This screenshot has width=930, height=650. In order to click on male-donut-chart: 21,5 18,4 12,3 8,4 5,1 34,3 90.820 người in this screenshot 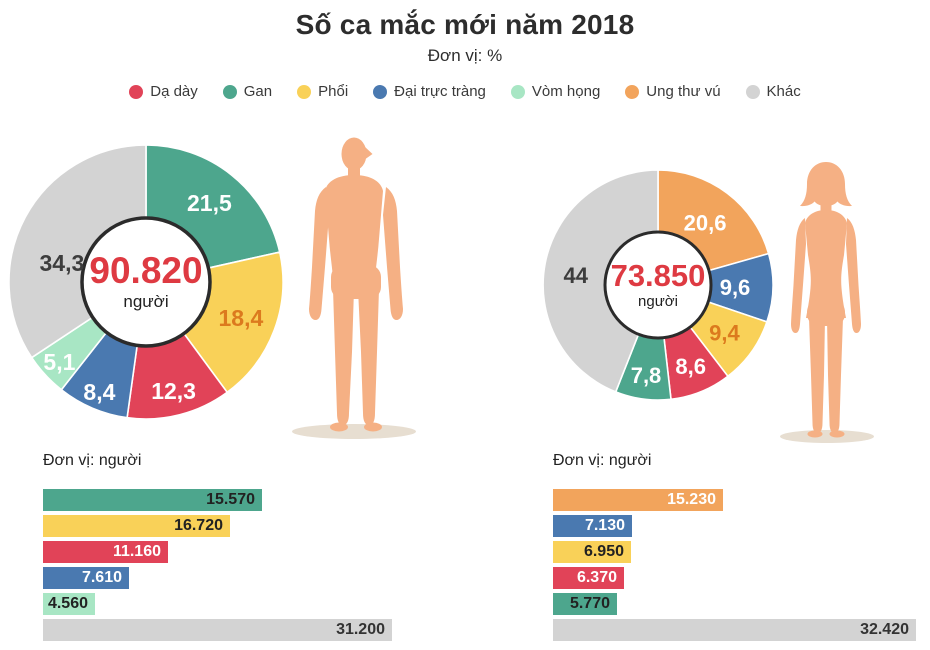, I will do `click(146, 282)`.